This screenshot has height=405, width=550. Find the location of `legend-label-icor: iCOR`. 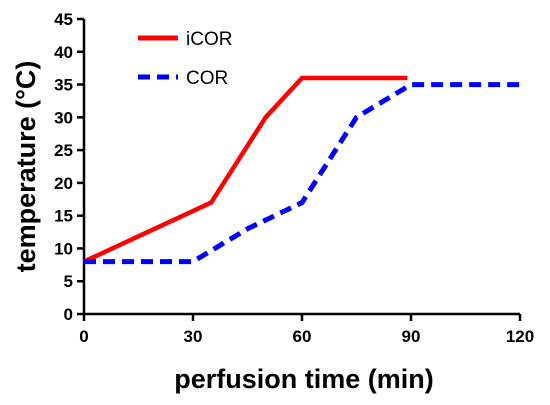

legend-label-icor: iCOR is located at coordinates (209, 39).